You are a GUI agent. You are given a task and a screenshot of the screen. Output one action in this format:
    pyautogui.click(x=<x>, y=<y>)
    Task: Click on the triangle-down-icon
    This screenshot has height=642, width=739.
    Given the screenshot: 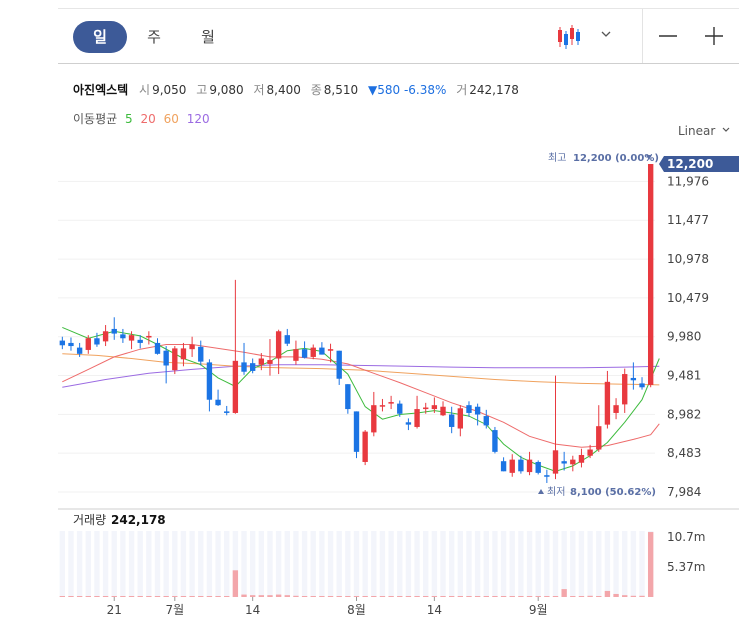 What is the action you would take?
    pyautogui.click(x=649, y=157)
    